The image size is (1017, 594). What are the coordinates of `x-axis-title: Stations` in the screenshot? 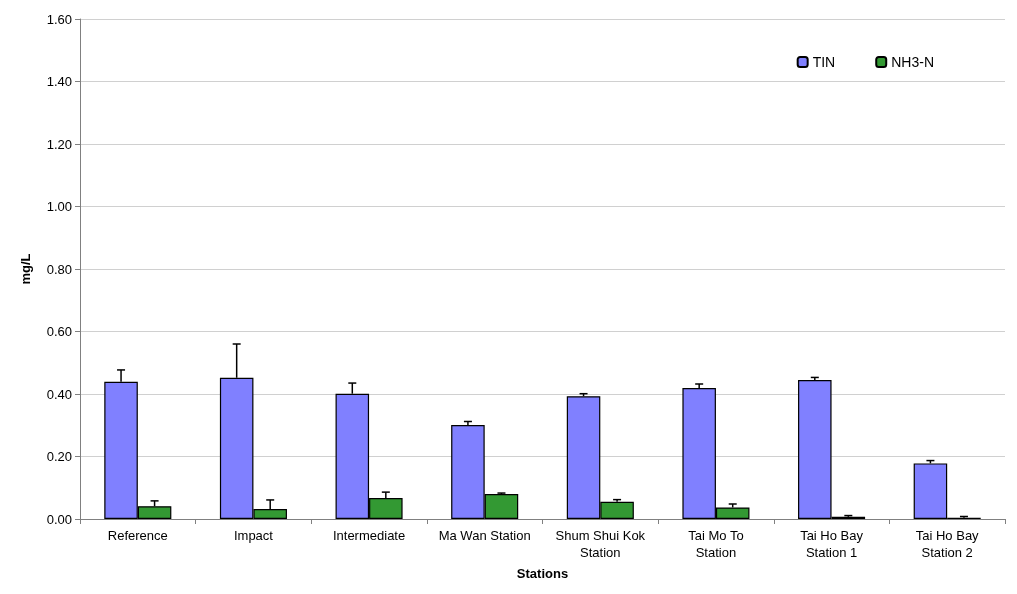 It's located at (542, 573).